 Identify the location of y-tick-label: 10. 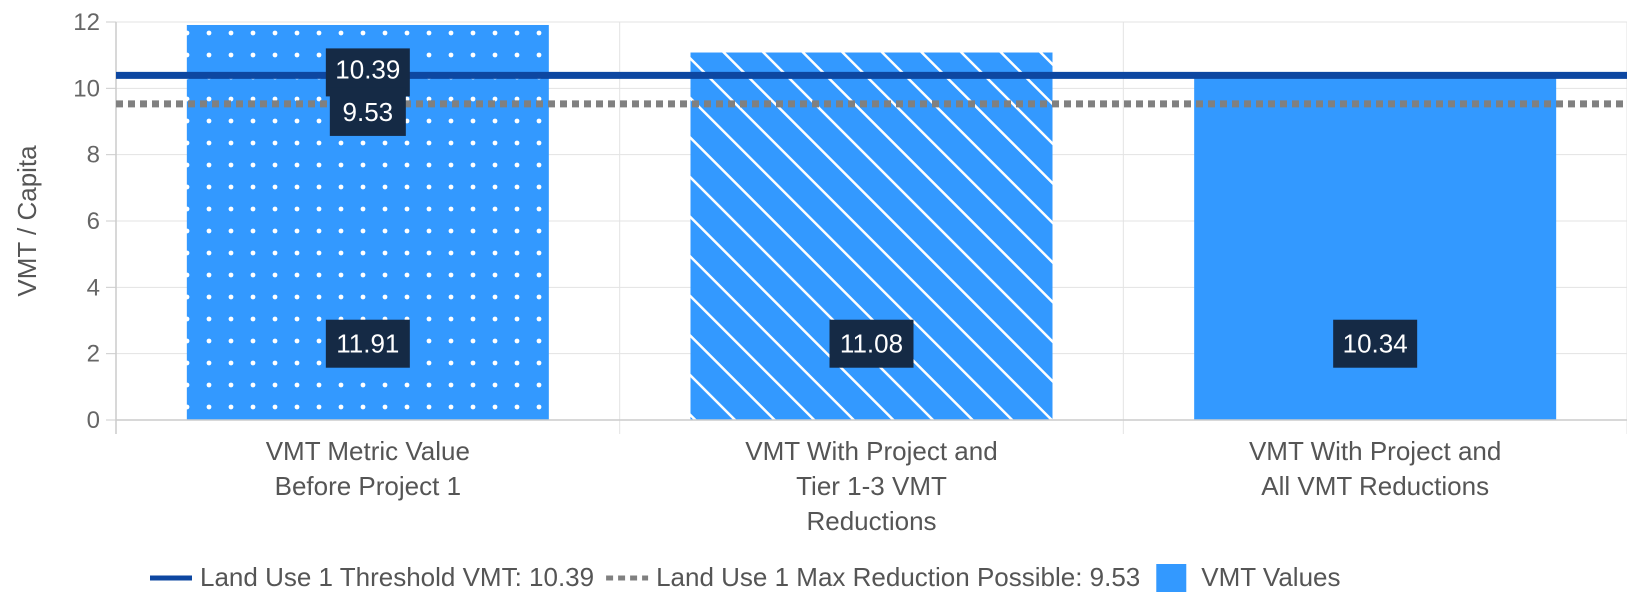
(86, 88).